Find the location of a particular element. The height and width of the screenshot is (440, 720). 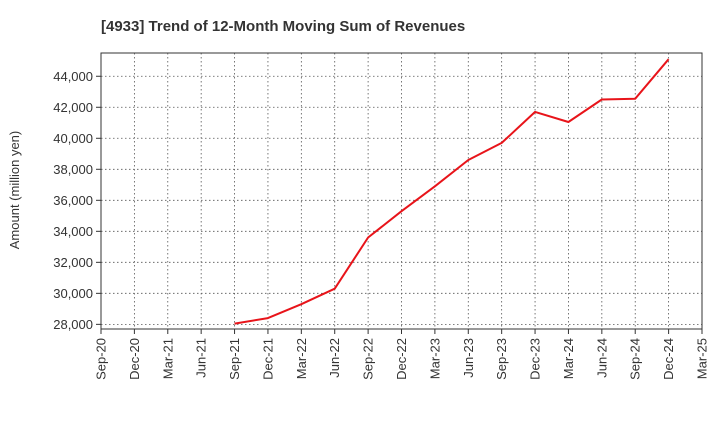

x-tick-label: Dec-21 is located at coordinates (267, 359).